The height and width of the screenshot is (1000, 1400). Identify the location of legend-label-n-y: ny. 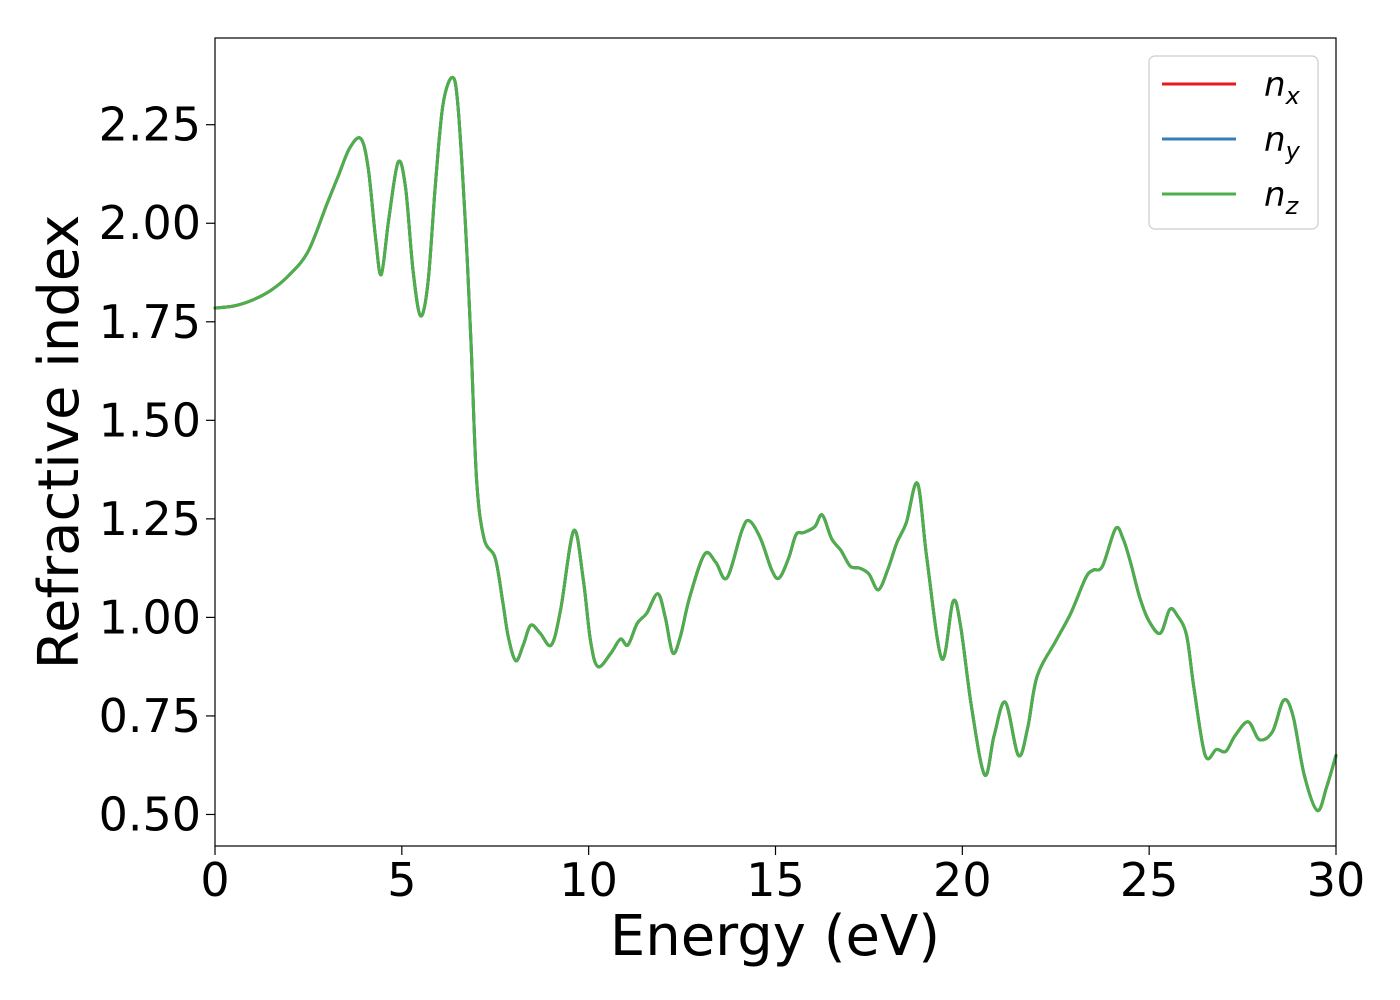
(1282, 142).